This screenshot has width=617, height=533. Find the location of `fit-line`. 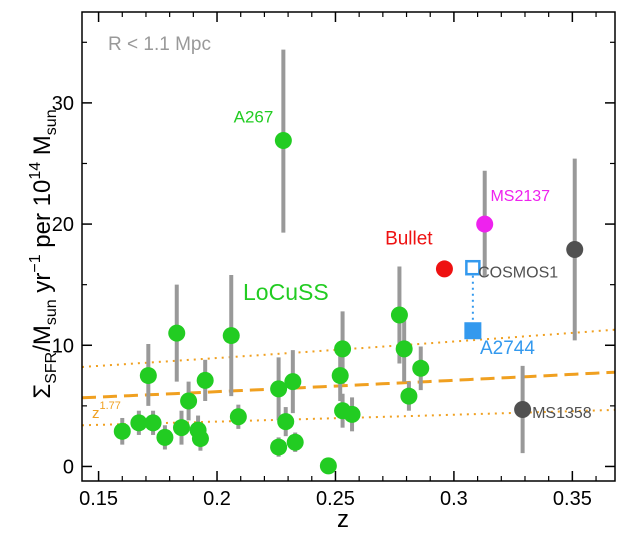

fit-line is located at coordinates (348, 385).